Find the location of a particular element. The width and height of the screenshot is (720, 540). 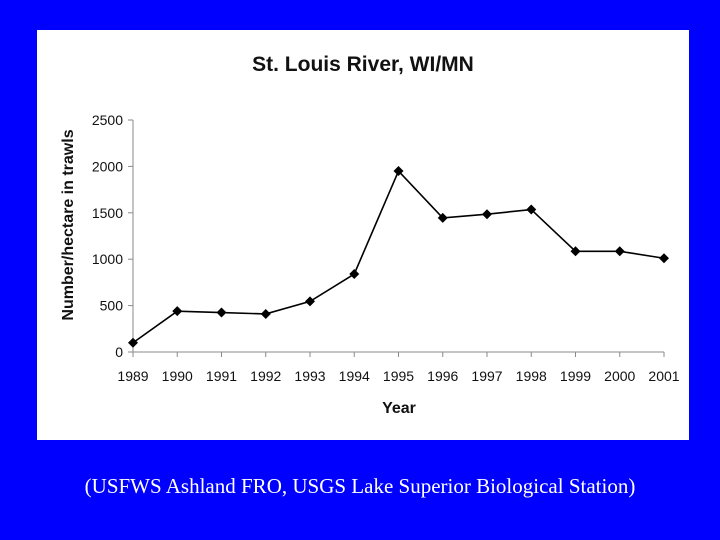

y-tick-label: 500 is located at coordinates (112, 306).